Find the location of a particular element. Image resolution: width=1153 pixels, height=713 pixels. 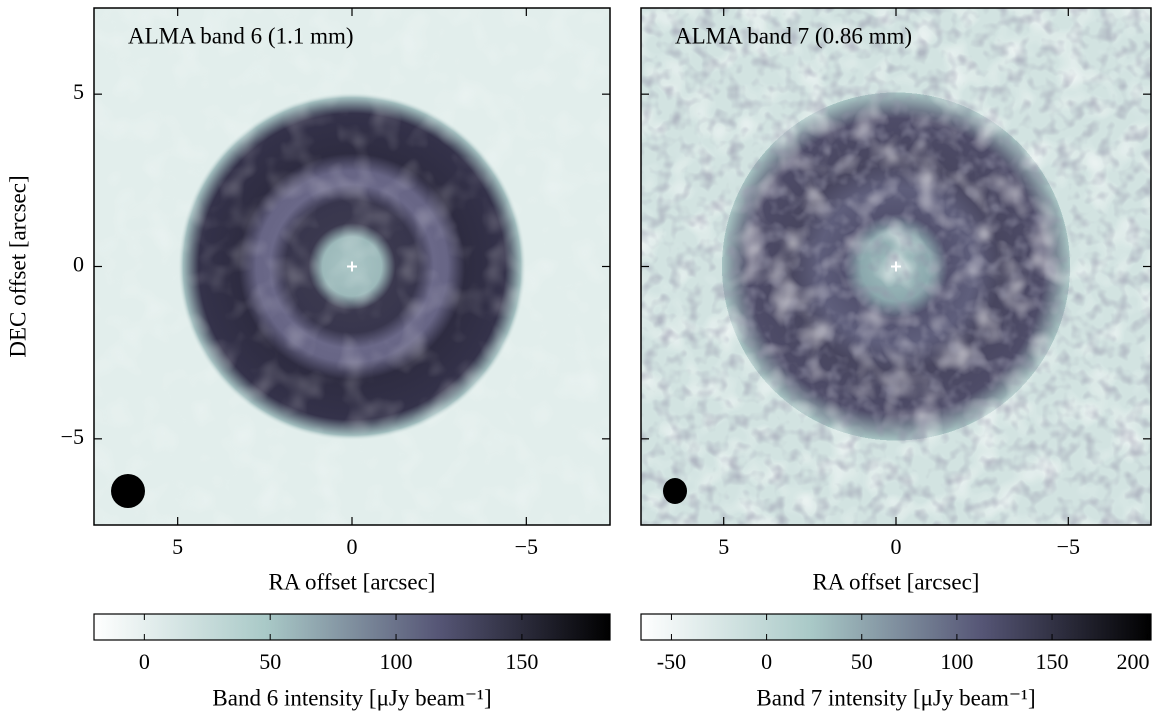

colorbar-tick-label: -50 is located at coordinates (671, 661).